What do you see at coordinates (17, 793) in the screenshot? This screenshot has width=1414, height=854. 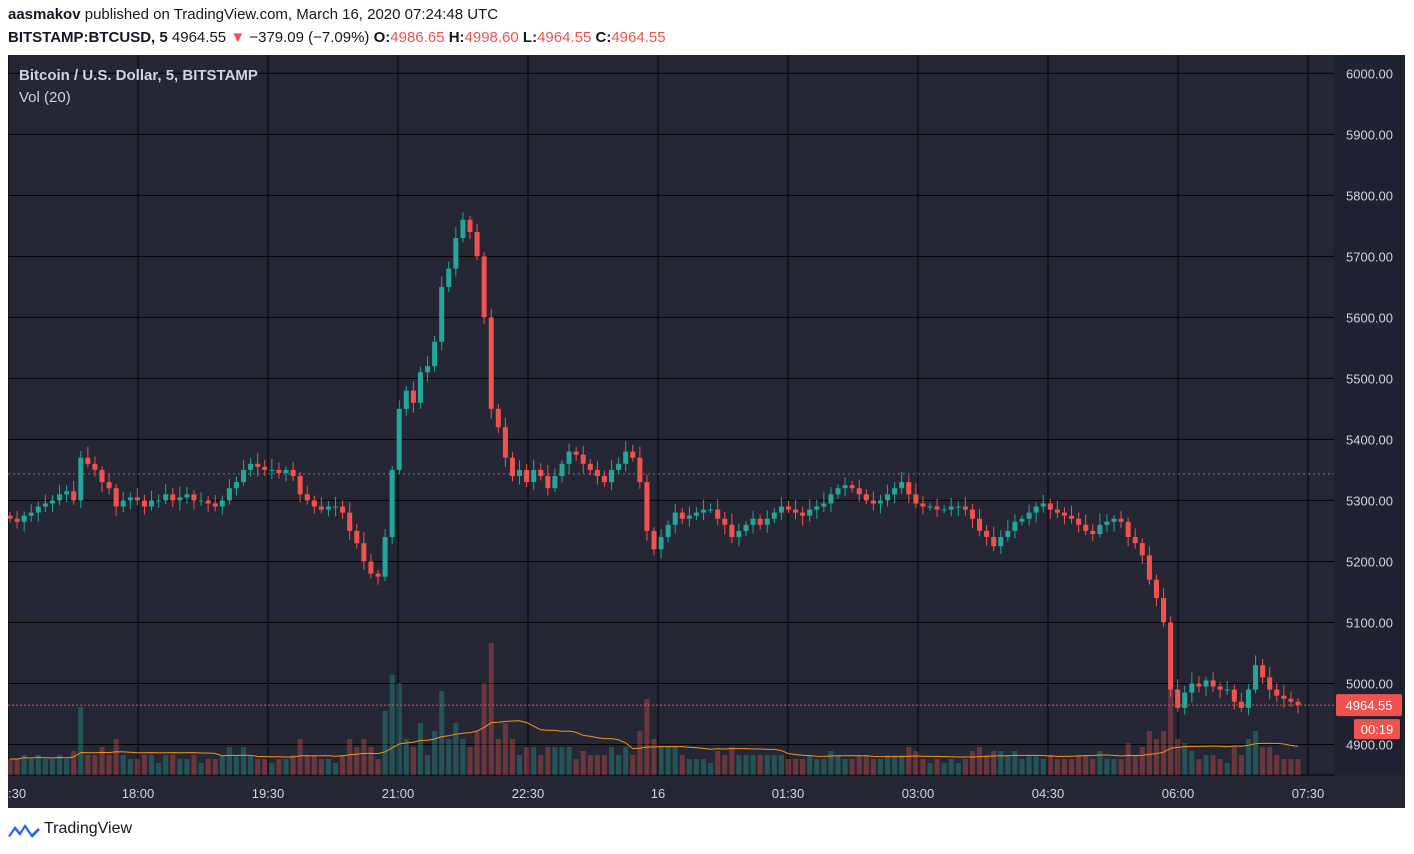 I see `x-tick-label: :30` at bounding box center [17, 793].